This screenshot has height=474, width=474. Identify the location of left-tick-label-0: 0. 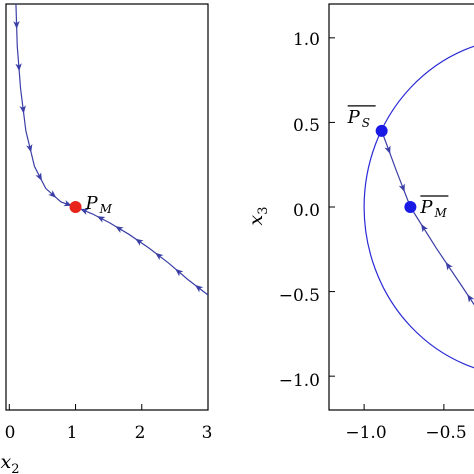
(10, 433).